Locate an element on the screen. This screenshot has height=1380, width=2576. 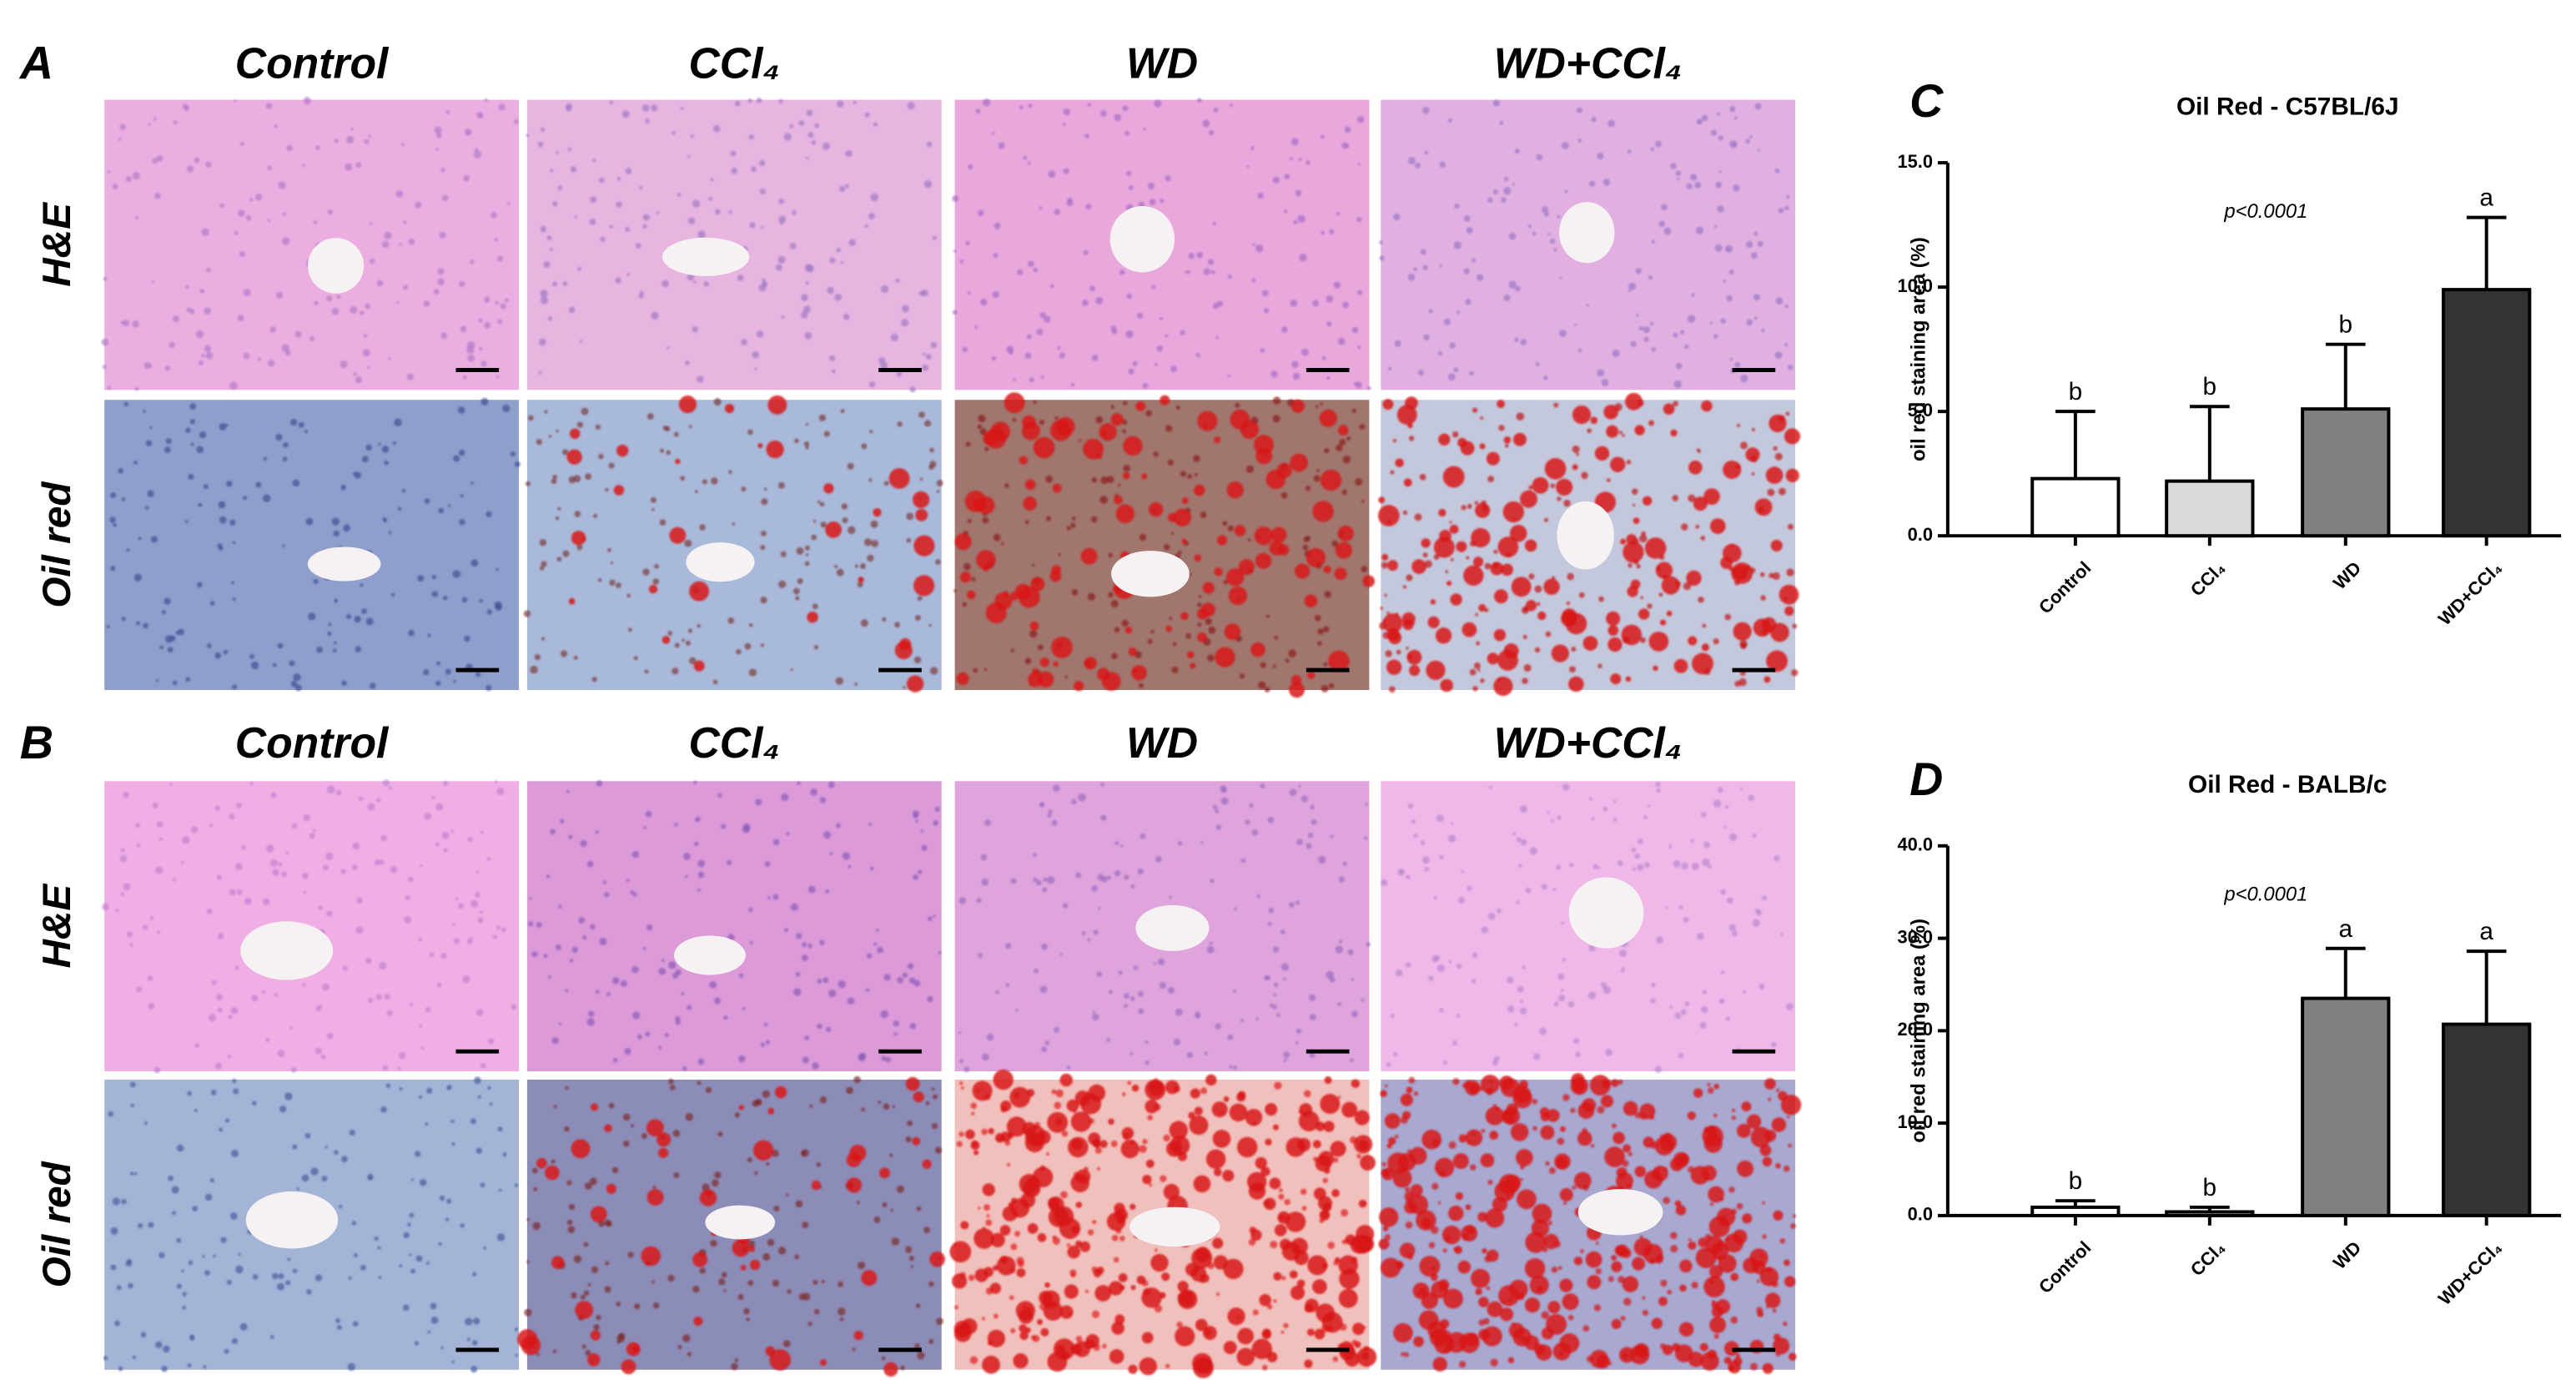
y-tick-label: 20.0 is located at coordinates (1915, 1029).